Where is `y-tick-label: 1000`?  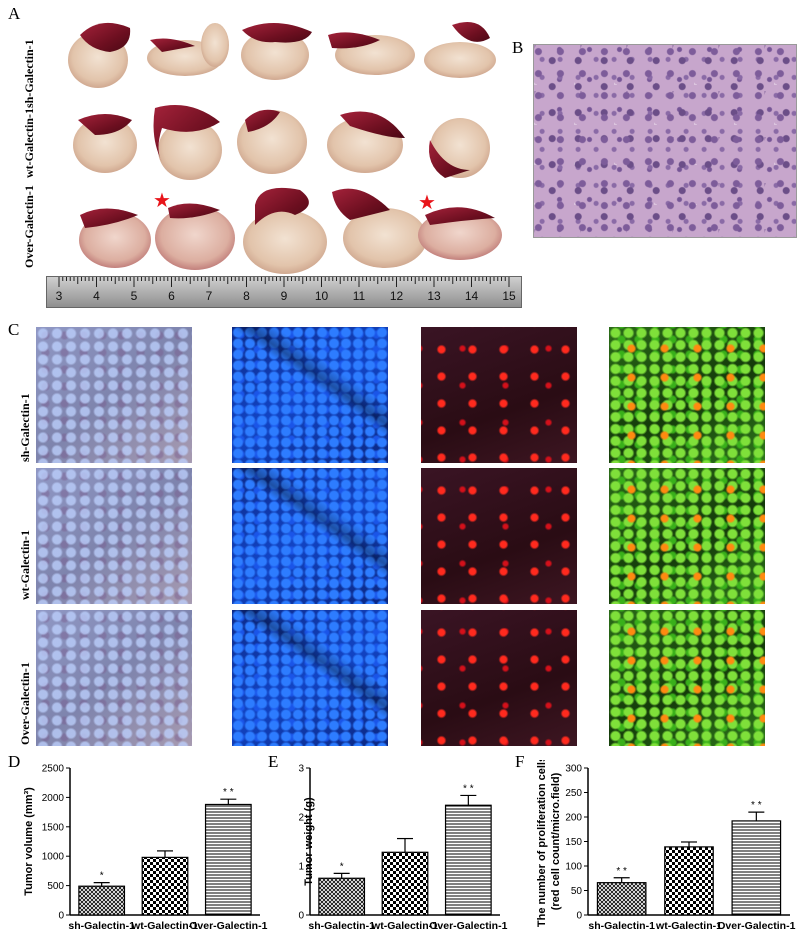 y-tick-label: 1000 is located at coordinates (53, 857).